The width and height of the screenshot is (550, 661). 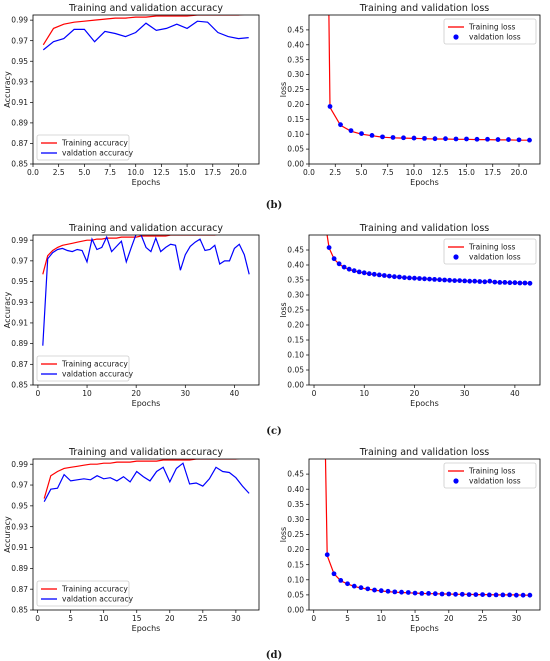 I want to click on x-tick-label: 2.5, so click(x=335, y=172).